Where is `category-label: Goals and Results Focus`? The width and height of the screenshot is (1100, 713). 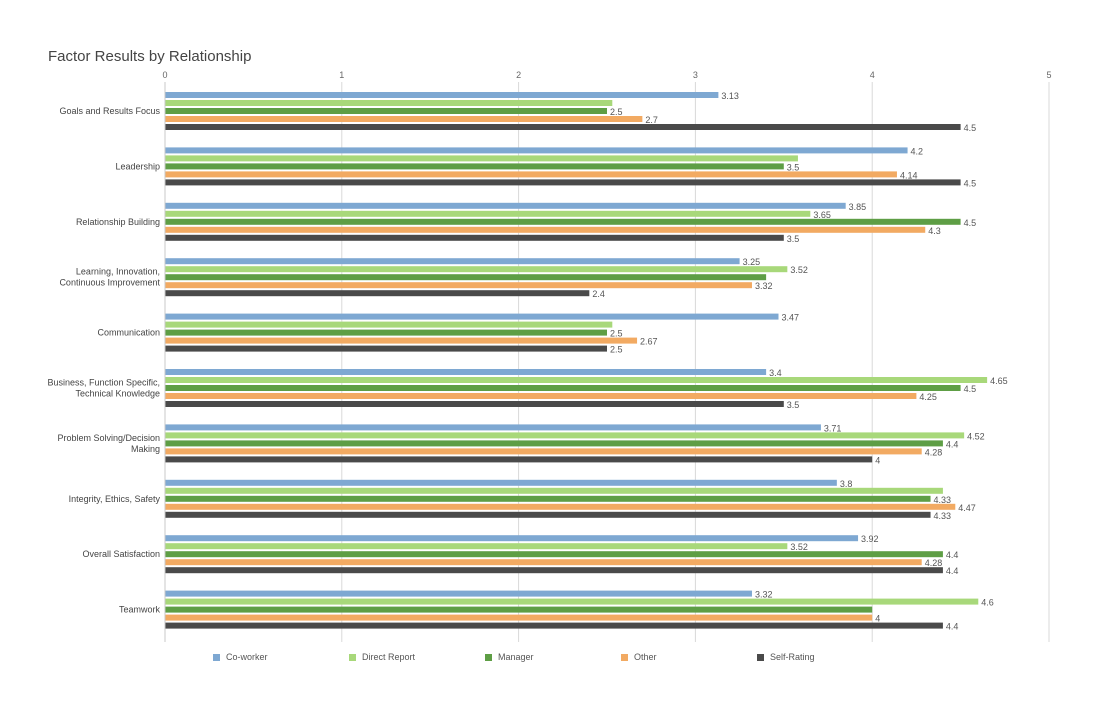
category-label: Goals and Results Focus is located at coordinates (109, 111).